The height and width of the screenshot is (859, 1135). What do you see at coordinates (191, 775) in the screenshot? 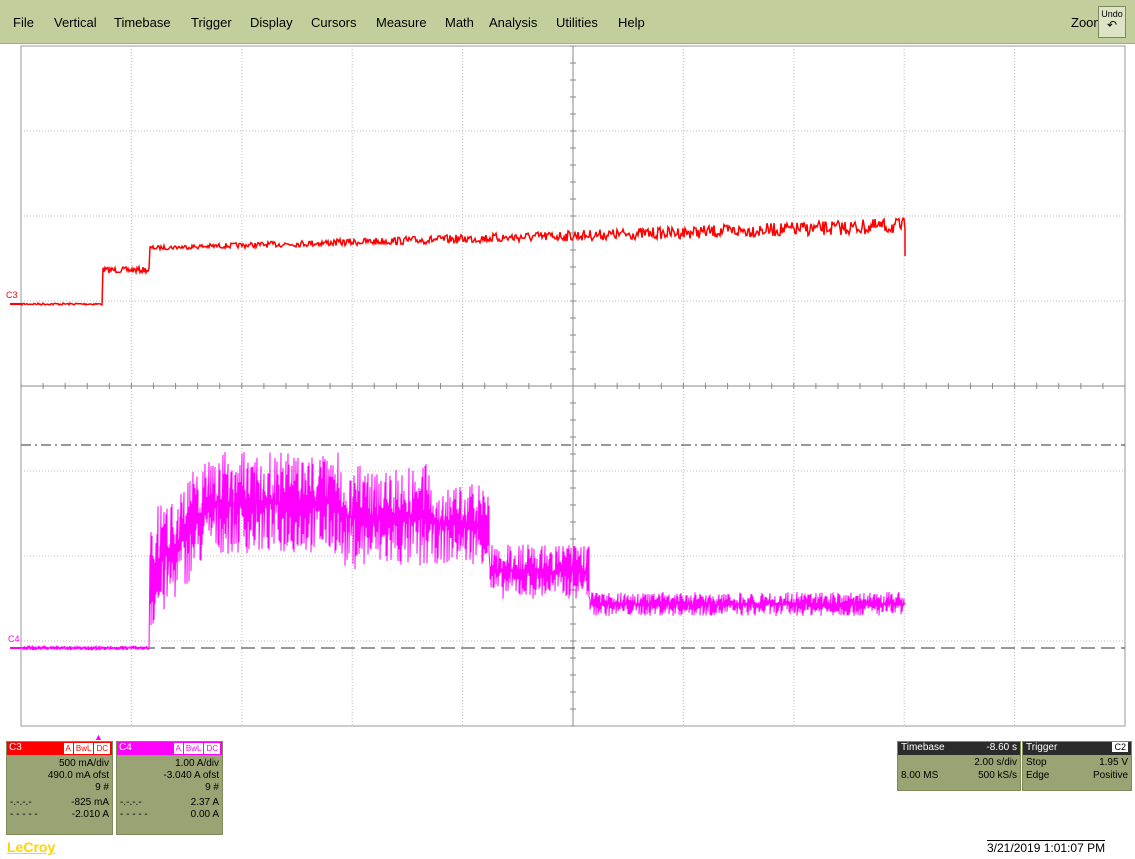
I see `c4-offset: -3.040 A ofst` at bounding box center [191, 775].